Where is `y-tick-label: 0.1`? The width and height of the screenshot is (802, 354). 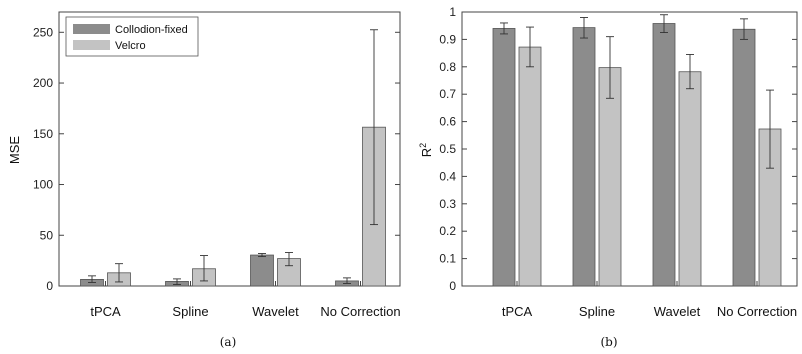
y-tick-label: 0.1 is located at coordinates (447, 259).